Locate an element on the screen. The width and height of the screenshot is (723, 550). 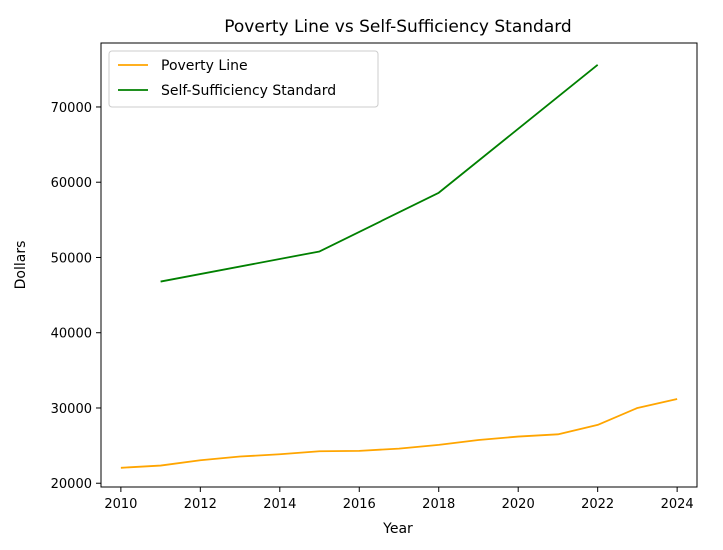
x-axis-label: Year is located at coordinates (397, 529).